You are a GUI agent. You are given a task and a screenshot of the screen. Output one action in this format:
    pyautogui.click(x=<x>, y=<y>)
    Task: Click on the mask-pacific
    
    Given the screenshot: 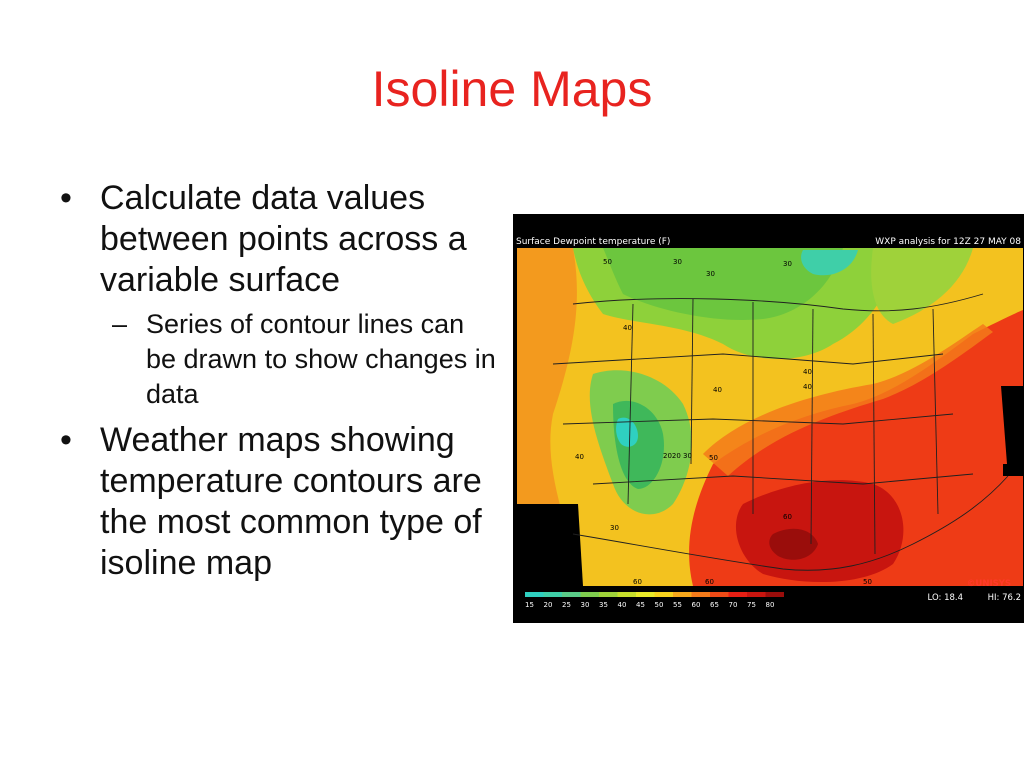 What is the action you would take?
    pyautogui.click(x=550, y=545)
    